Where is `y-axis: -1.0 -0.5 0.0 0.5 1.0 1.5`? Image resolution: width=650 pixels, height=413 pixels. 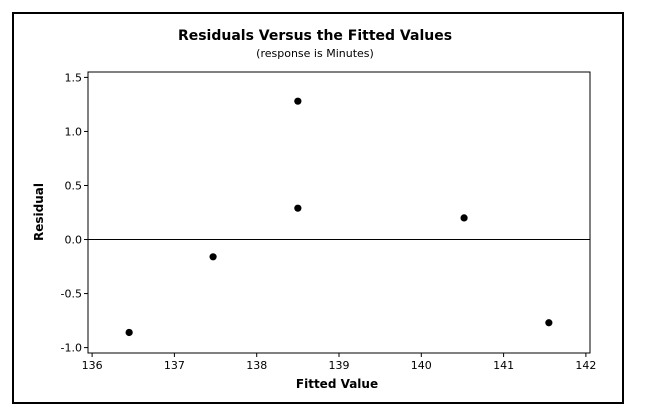 y-axis: -1.0 -0.5 0.0 0.5 1.0 1.5 is located at coordinates (74, 213).